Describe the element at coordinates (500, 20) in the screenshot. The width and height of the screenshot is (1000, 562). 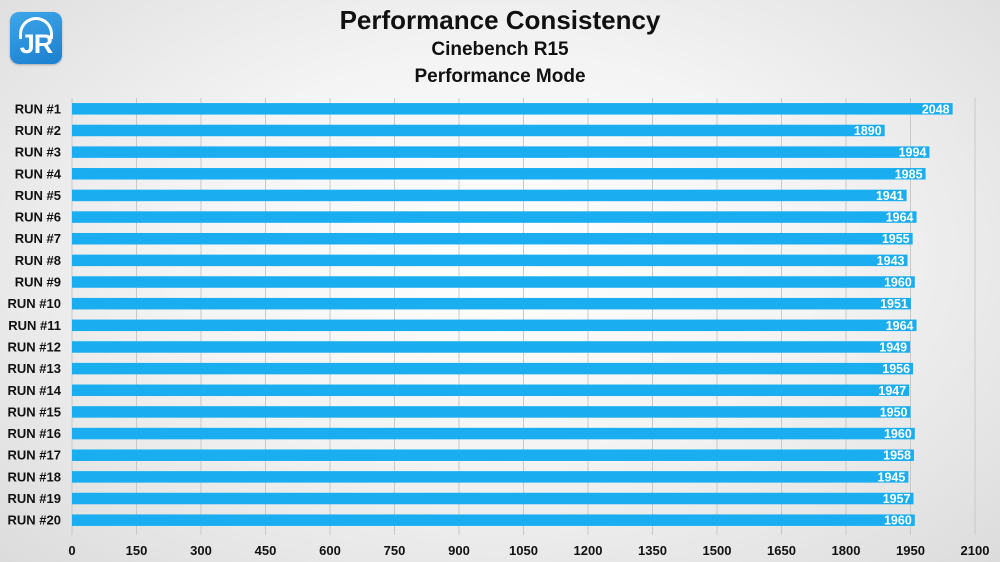
I see `chart-title: Performance Consistency` at that location.